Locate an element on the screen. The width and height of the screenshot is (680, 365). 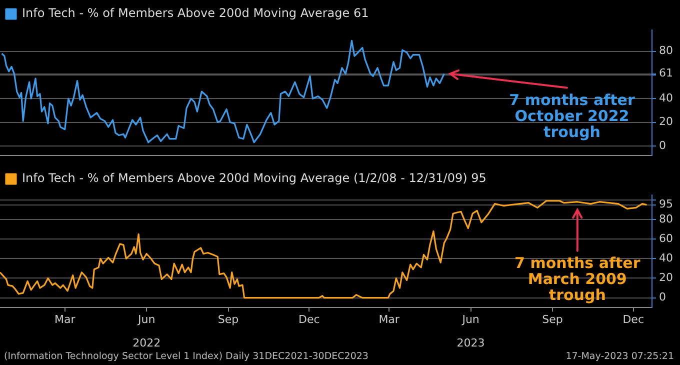
x2-tick-label: 2022 is located at coordinates (146, 343).